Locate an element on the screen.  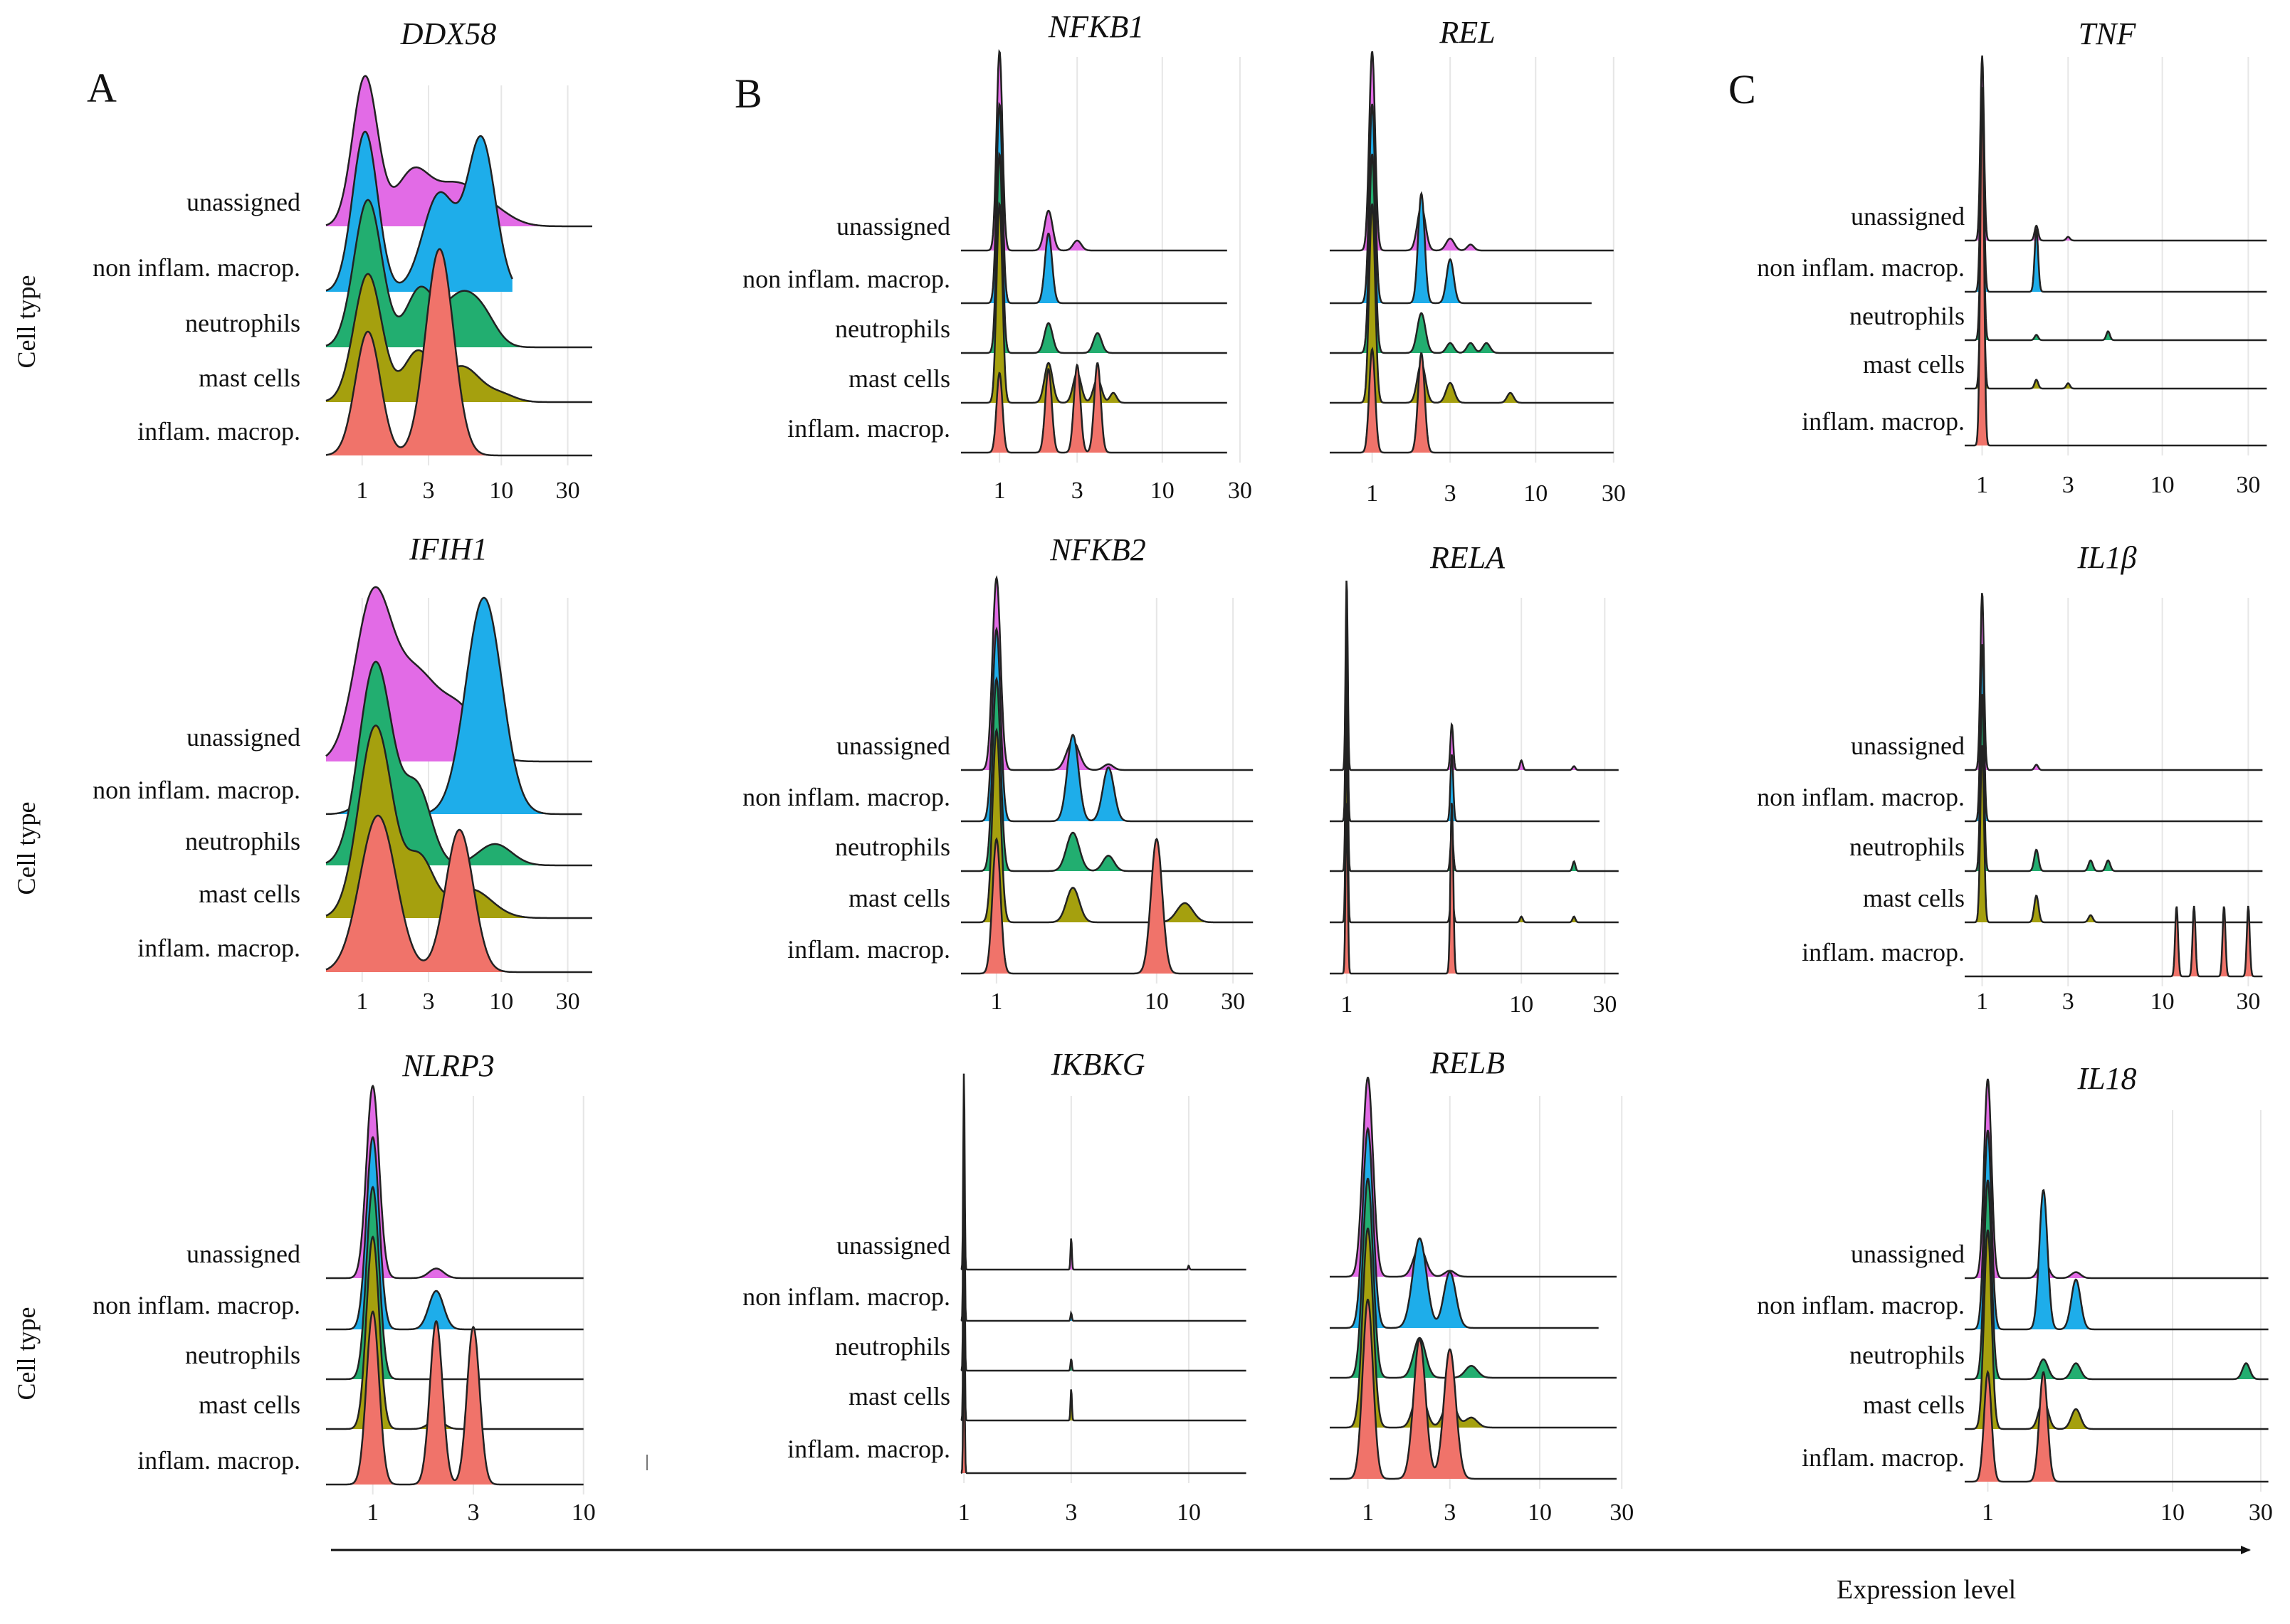
chart-title-ddx58: DDX58 is located at coordinates (448, 33).